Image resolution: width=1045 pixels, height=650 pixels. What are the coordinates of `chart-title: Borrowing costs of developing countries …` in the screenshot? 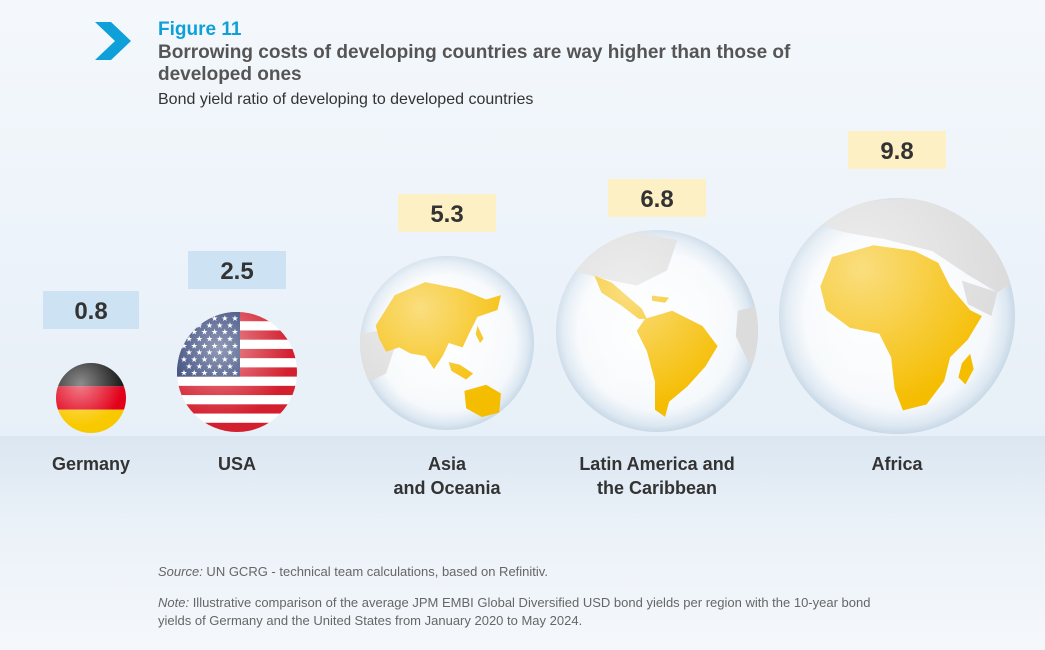 It's located at (474, 63).